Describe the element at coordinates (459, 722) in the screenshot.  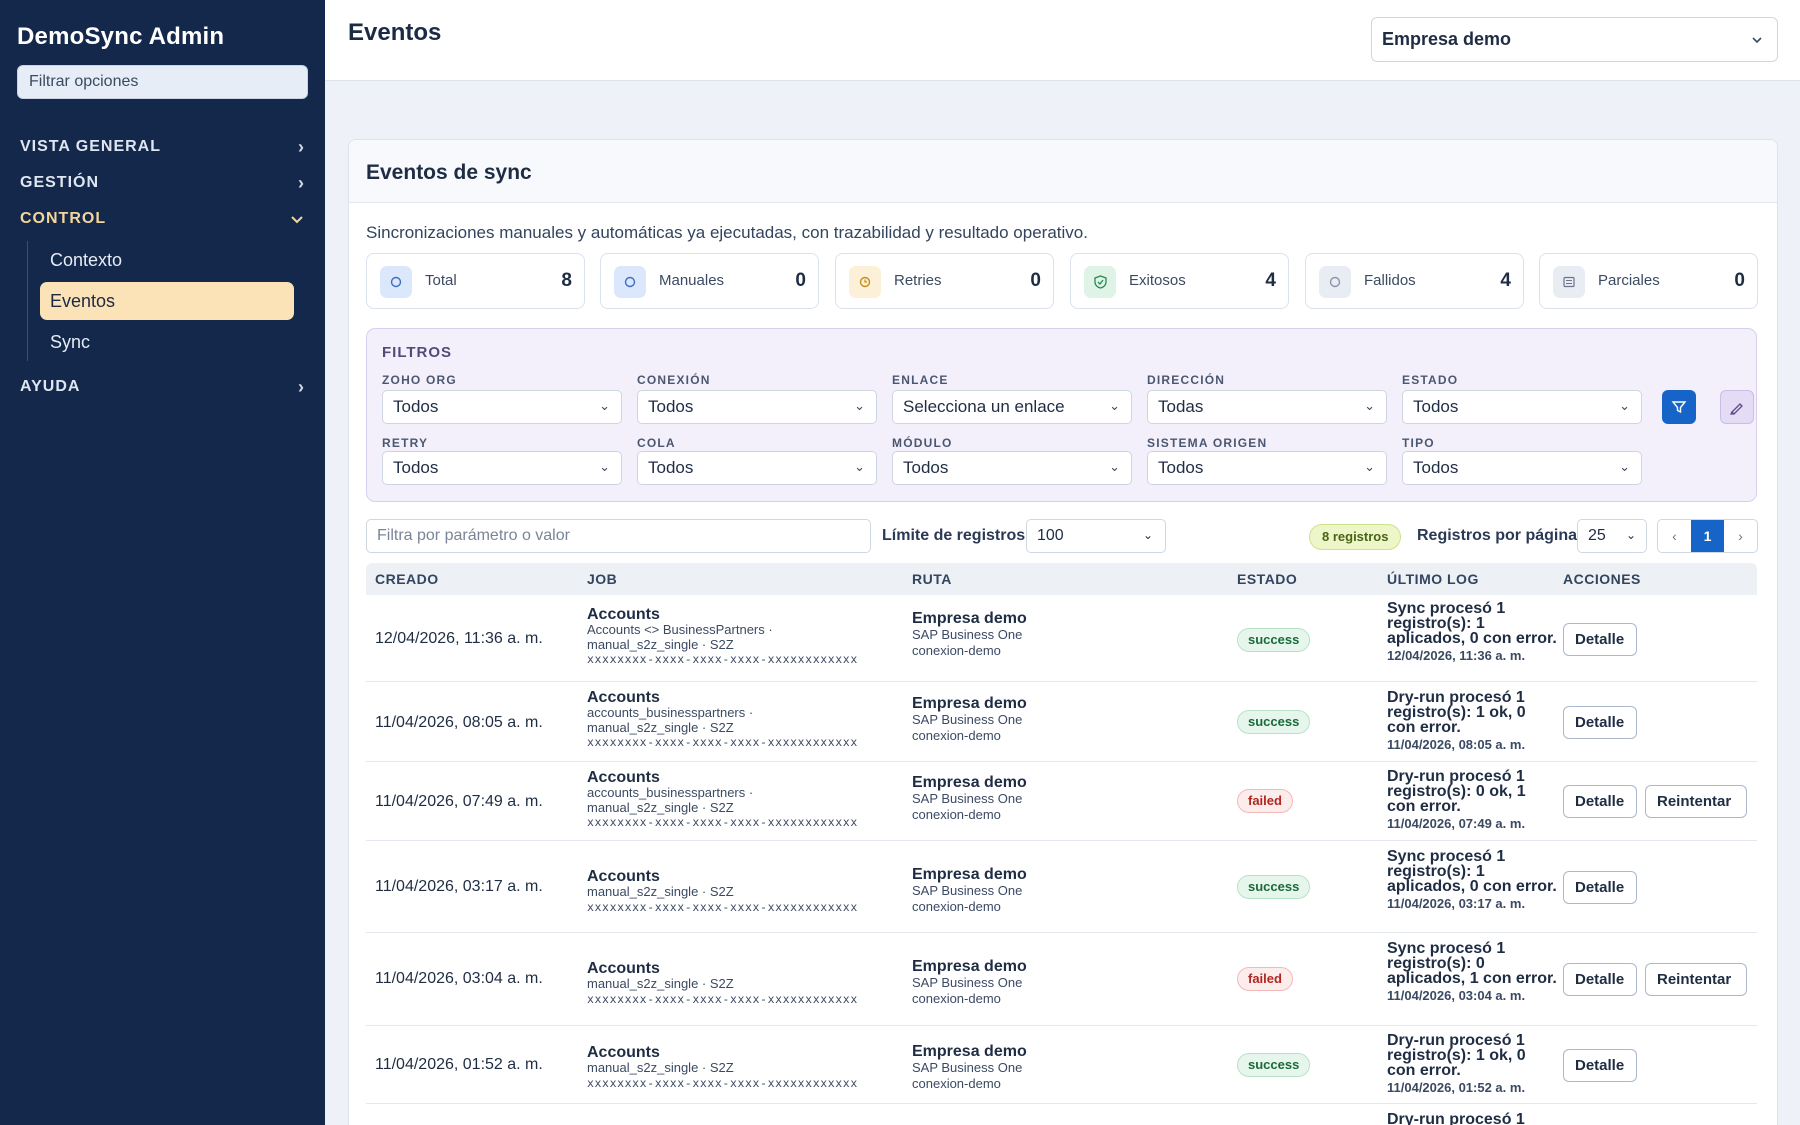
I see `row-created: 11/04/2026, 08:05 a. m.` at that location.